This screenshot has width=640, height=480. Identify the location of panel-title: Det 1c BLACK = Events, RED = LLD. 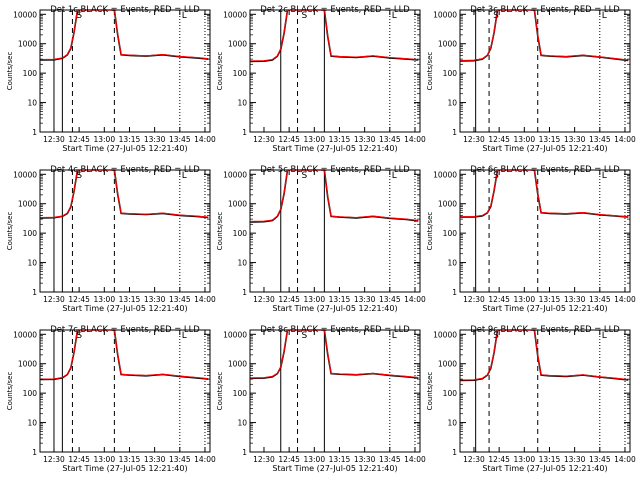
(124, 9).